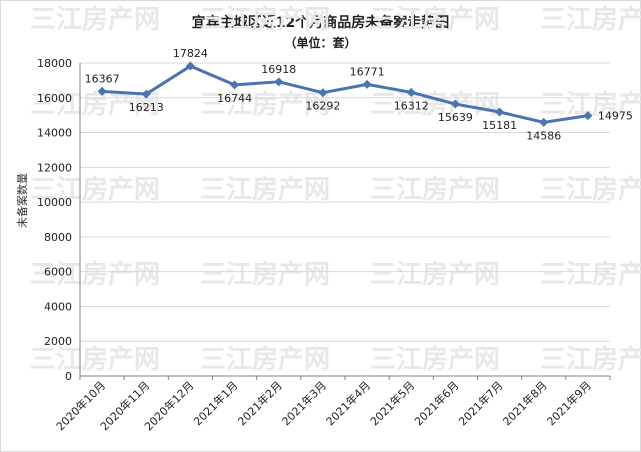 This screenshot has width=641, height=452. What do you see at coordinates (278, 69) in the screenshot?
I see `data-label: 16918` at bounding box center [278, 69].